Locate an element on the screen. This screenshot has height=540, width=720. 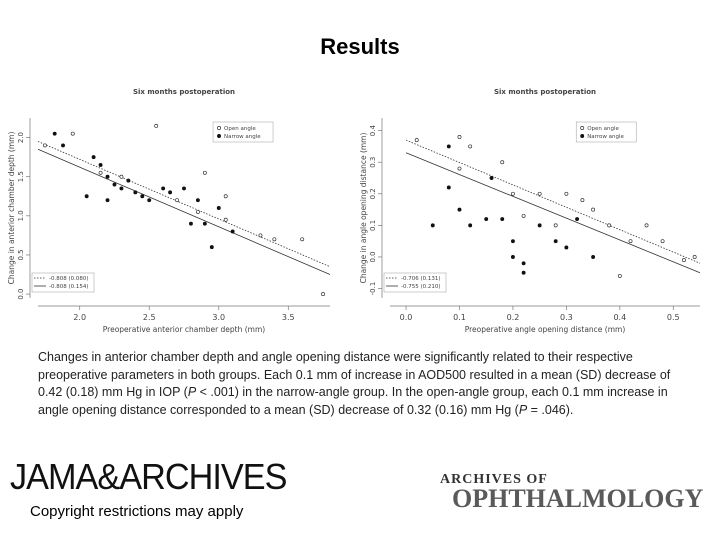
caption-text: = .046). is located at coordinates (550, 409).